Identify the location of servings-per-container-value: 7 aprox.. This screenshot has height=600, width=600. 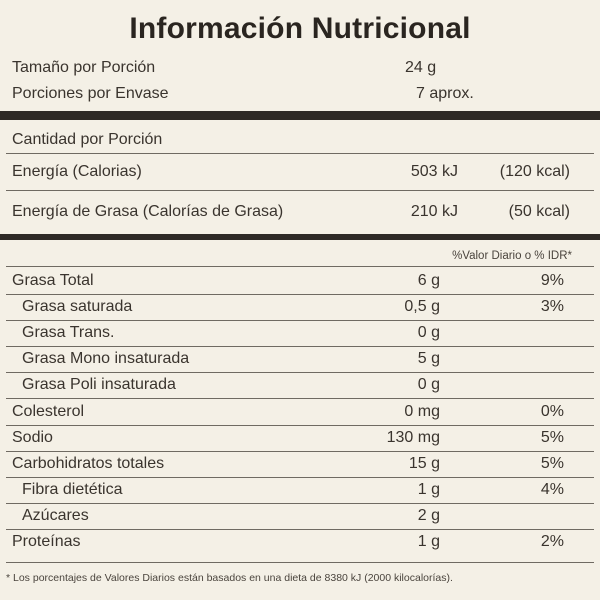
(445, 93).